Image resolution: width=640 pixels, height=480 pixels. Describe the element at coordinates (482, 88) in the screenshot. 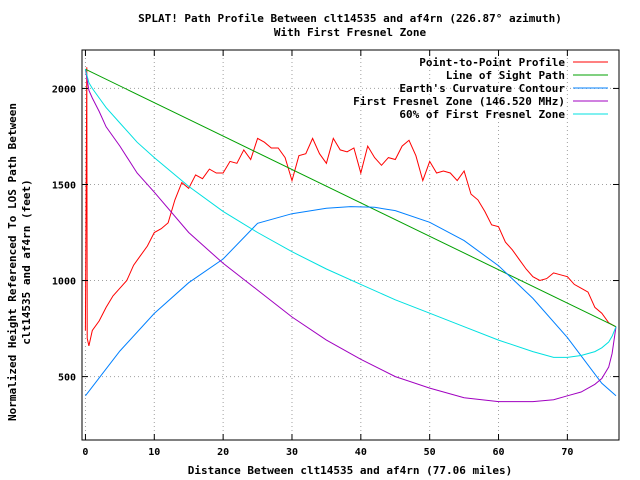

I see `legend-label-earth-s-curvature-contour: Earth's Curvature Contour` at that location.